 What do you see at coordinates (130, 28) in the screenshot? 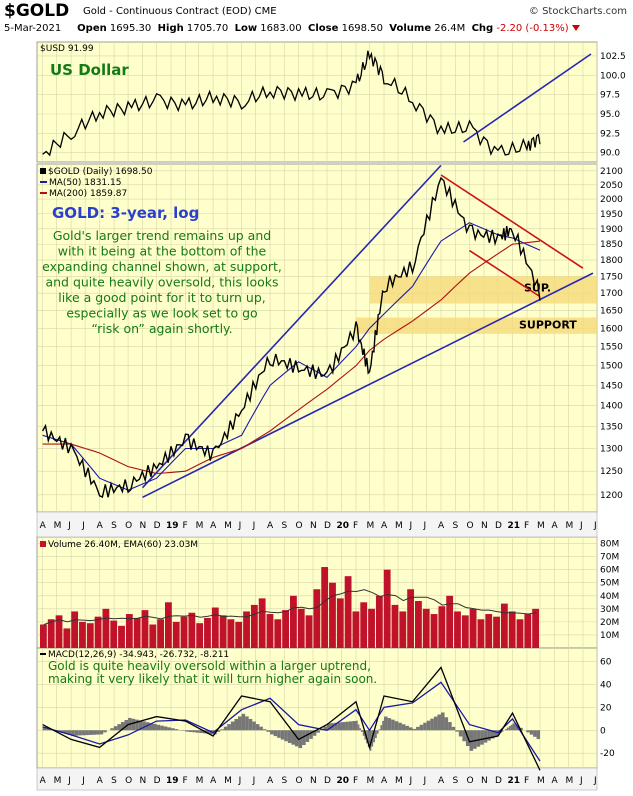
I see `open-value: 1695.30` at bounding box center [130, 28].